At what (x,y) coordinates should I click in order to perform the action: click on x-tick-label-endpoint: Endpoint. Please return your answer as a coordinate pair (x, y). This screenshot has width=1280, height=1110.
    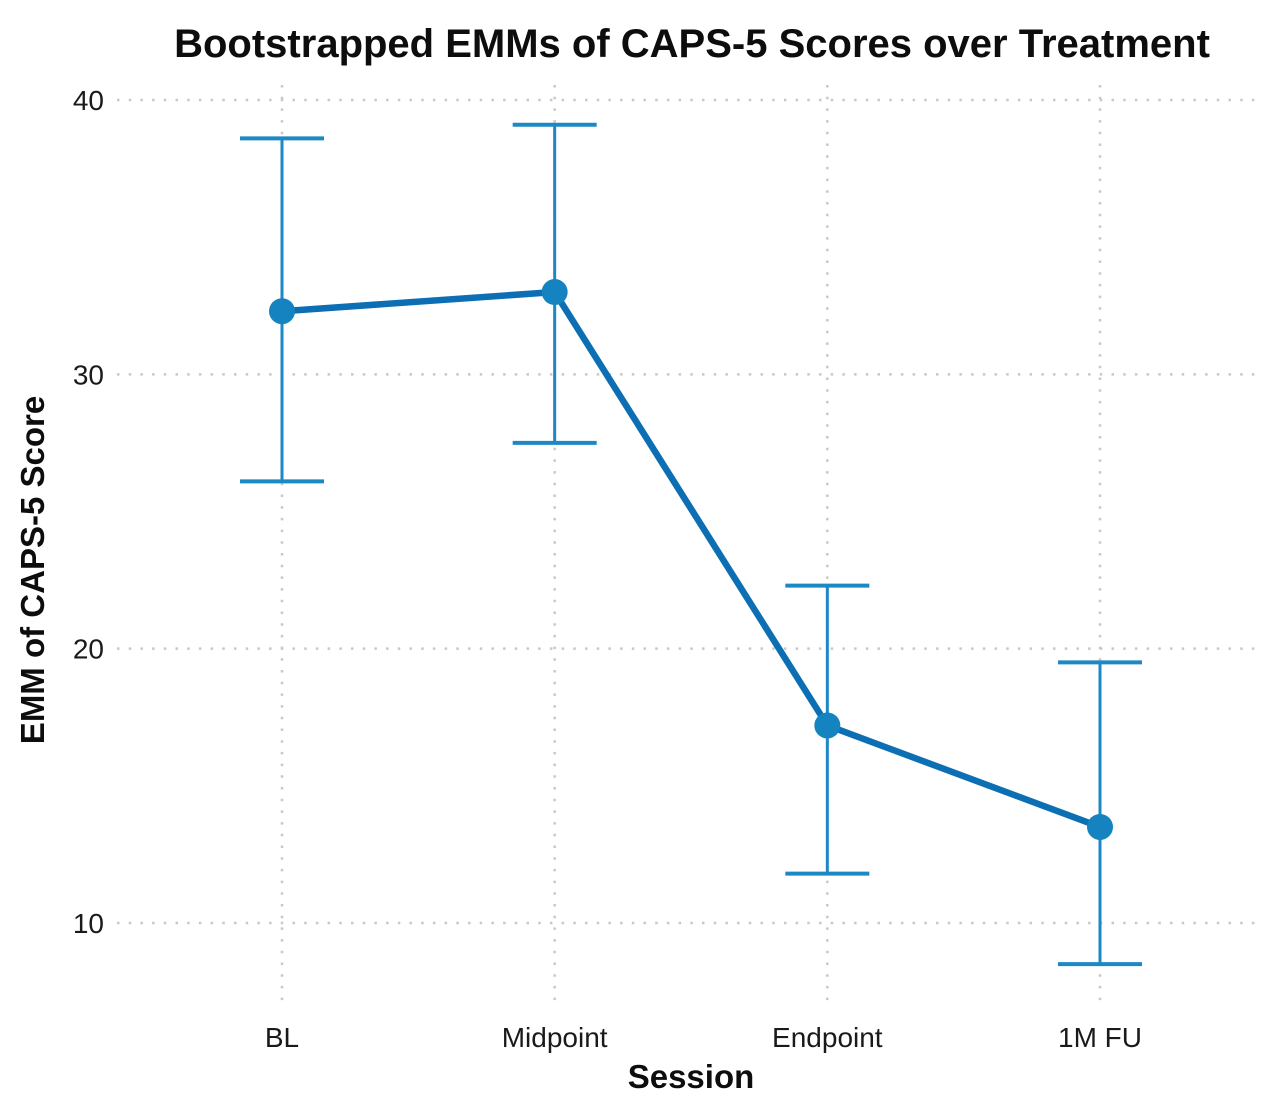
    Looking at the image, I should click on (827, 1037).